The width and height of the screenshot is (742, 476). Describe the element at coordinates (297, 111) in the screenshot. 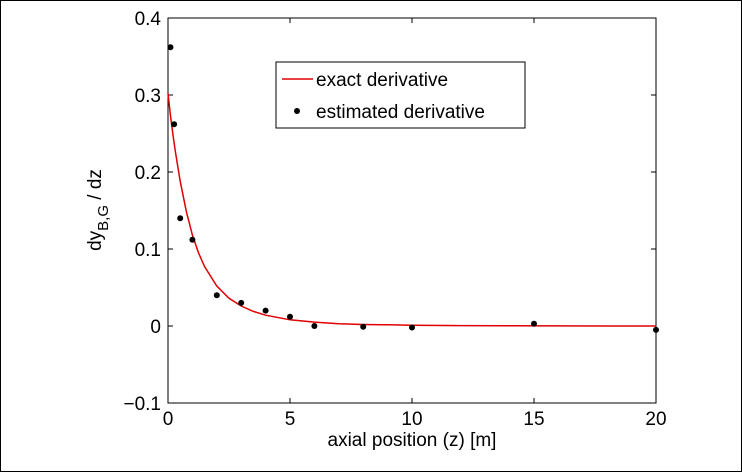

I see `legend-marker-swatch` at that location.